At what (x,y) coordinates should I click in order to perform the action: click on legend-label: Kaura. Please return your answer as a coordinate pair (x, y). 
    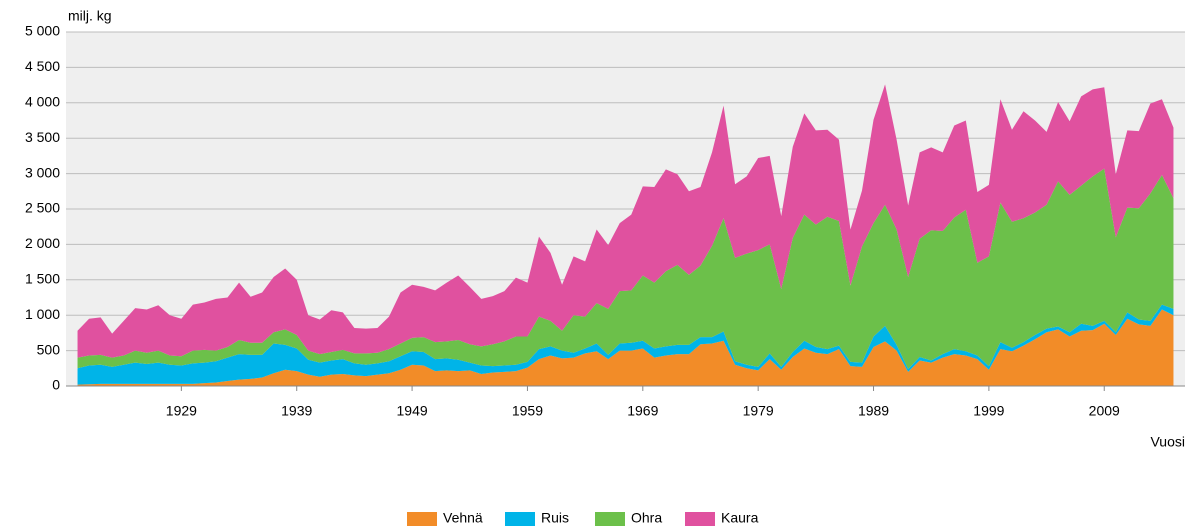
    Looking at the image, I should click on (740, 518).